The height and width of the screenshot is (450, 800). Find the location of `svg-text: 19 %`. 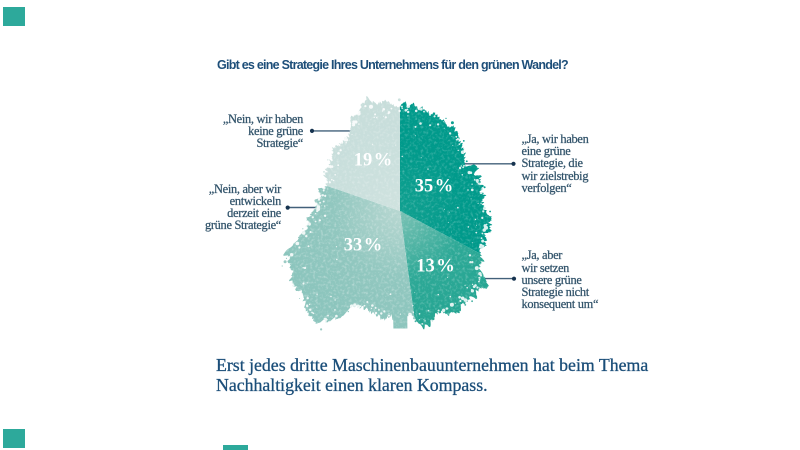

svg-text: 19 % is located at coordinates (373, 161).